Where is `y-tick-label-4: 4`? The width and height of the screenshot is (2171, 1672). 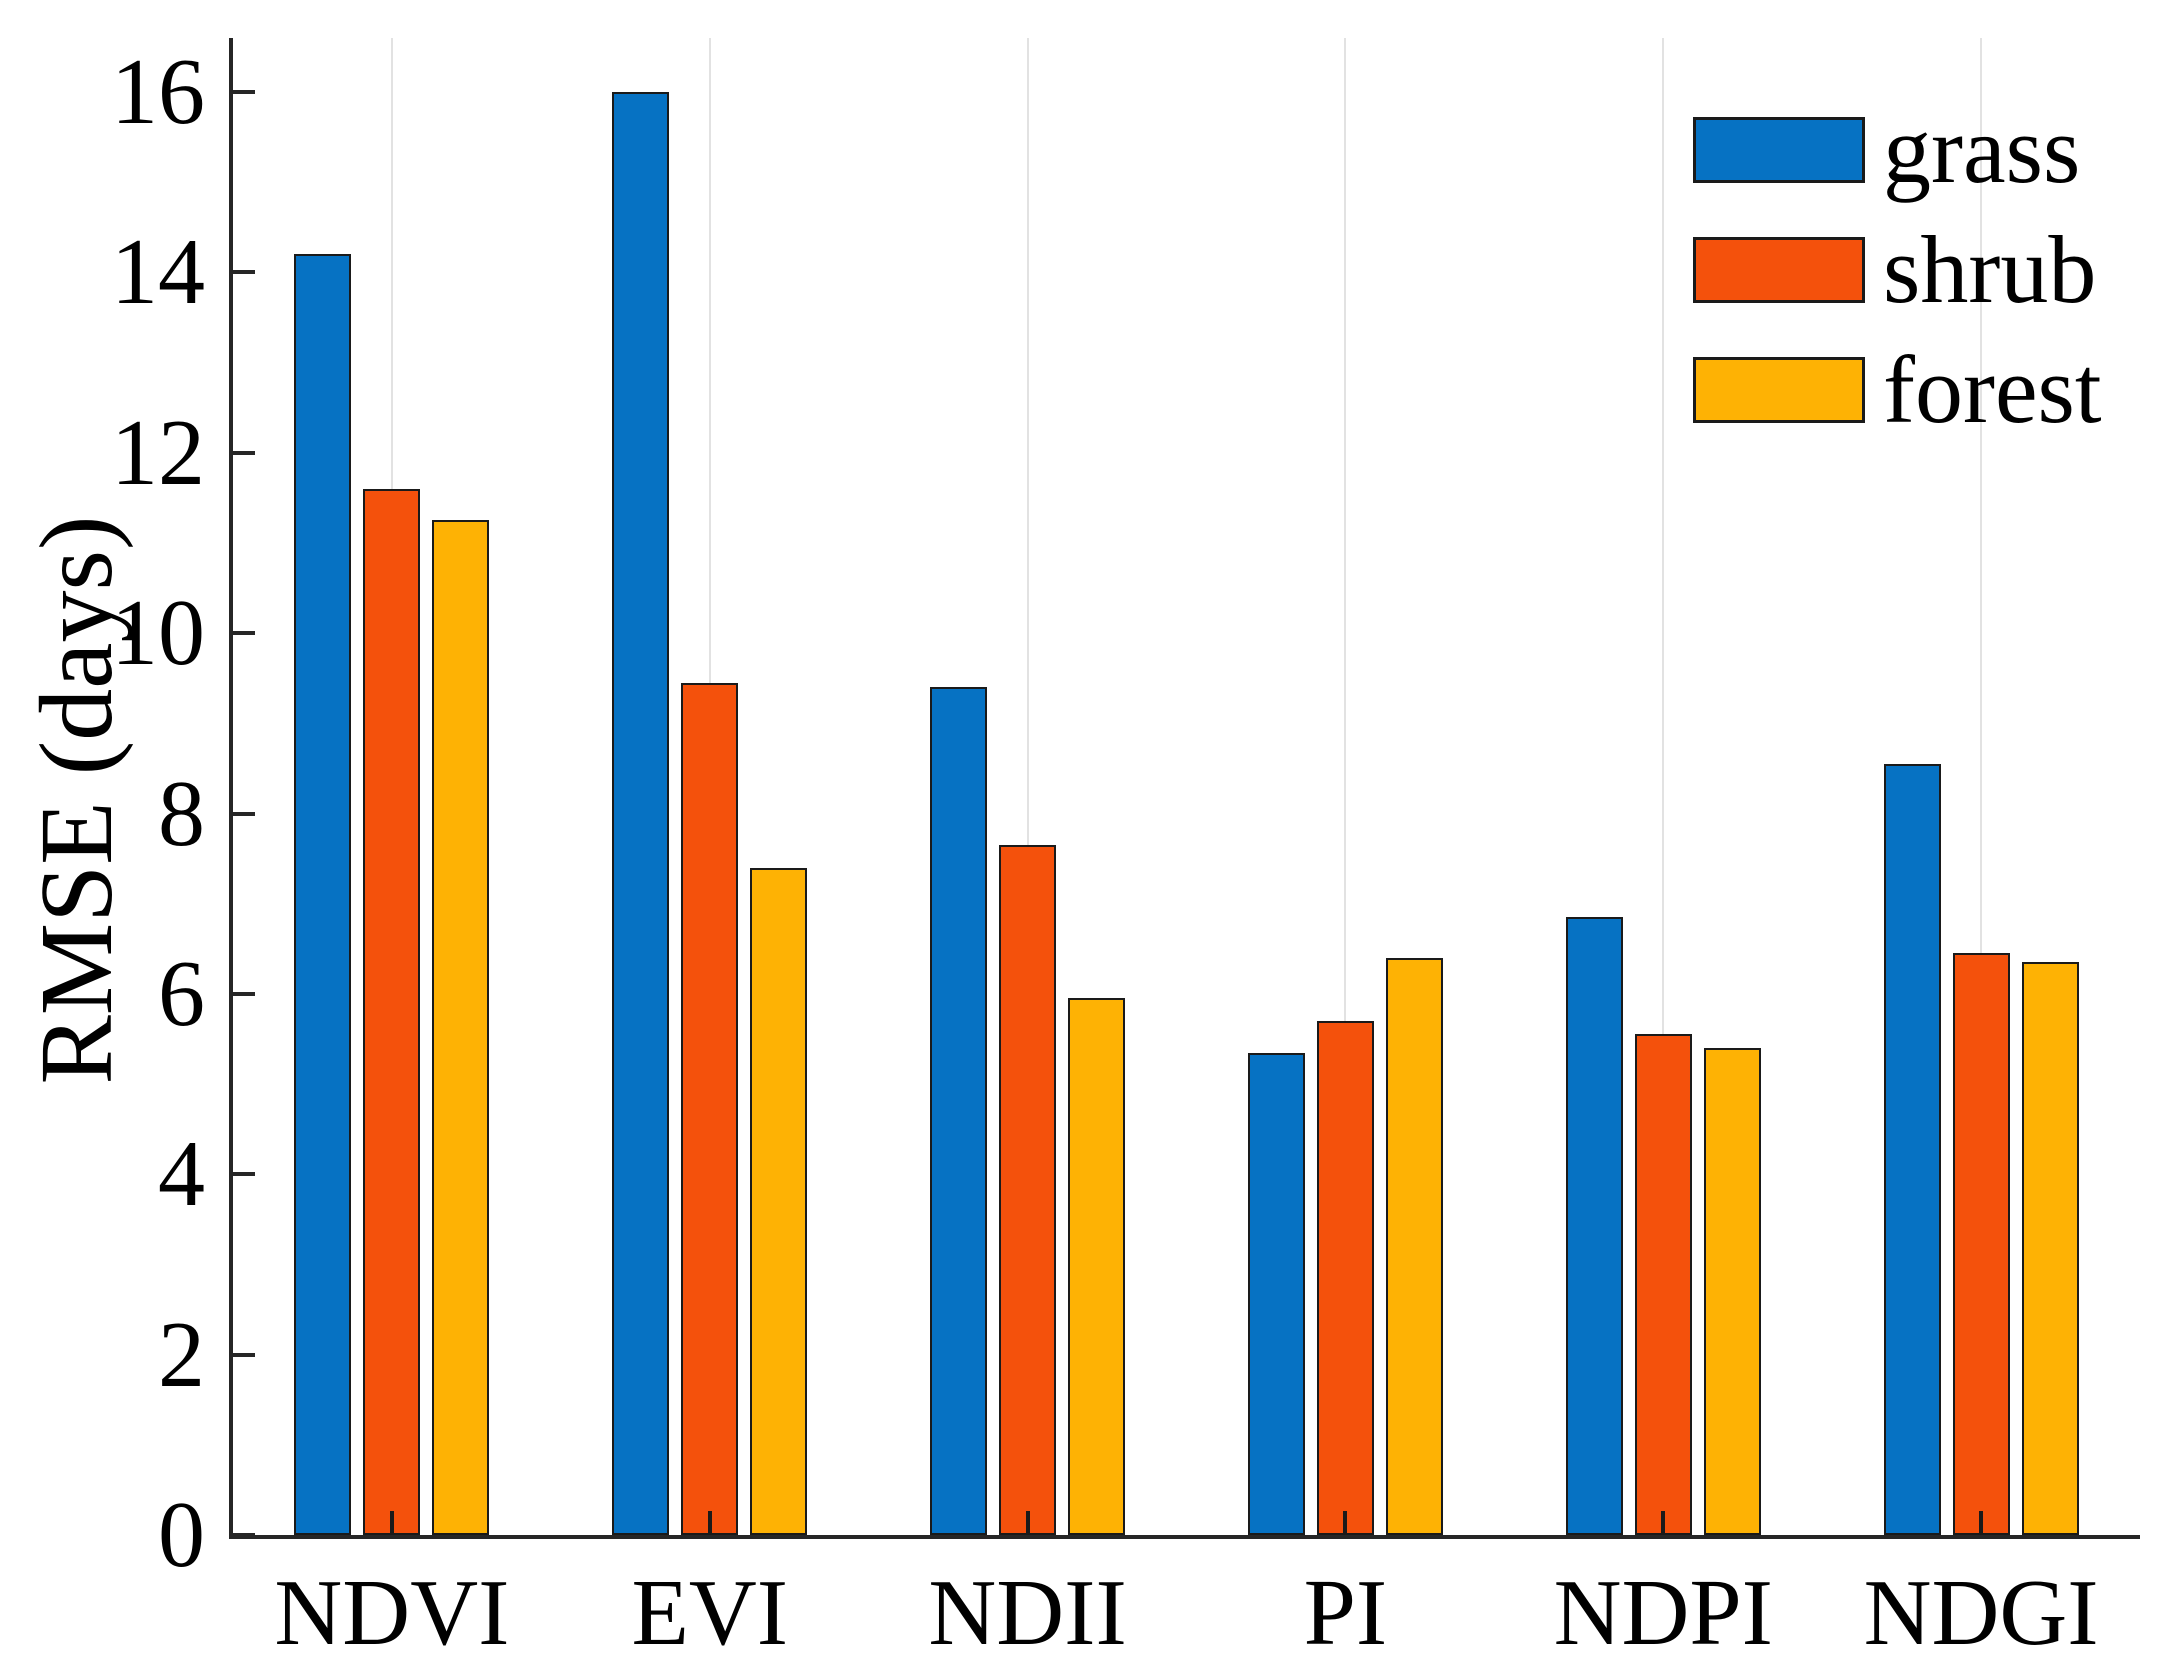 y-tick-label-4: 4 is located at coordinates (181, 1174).